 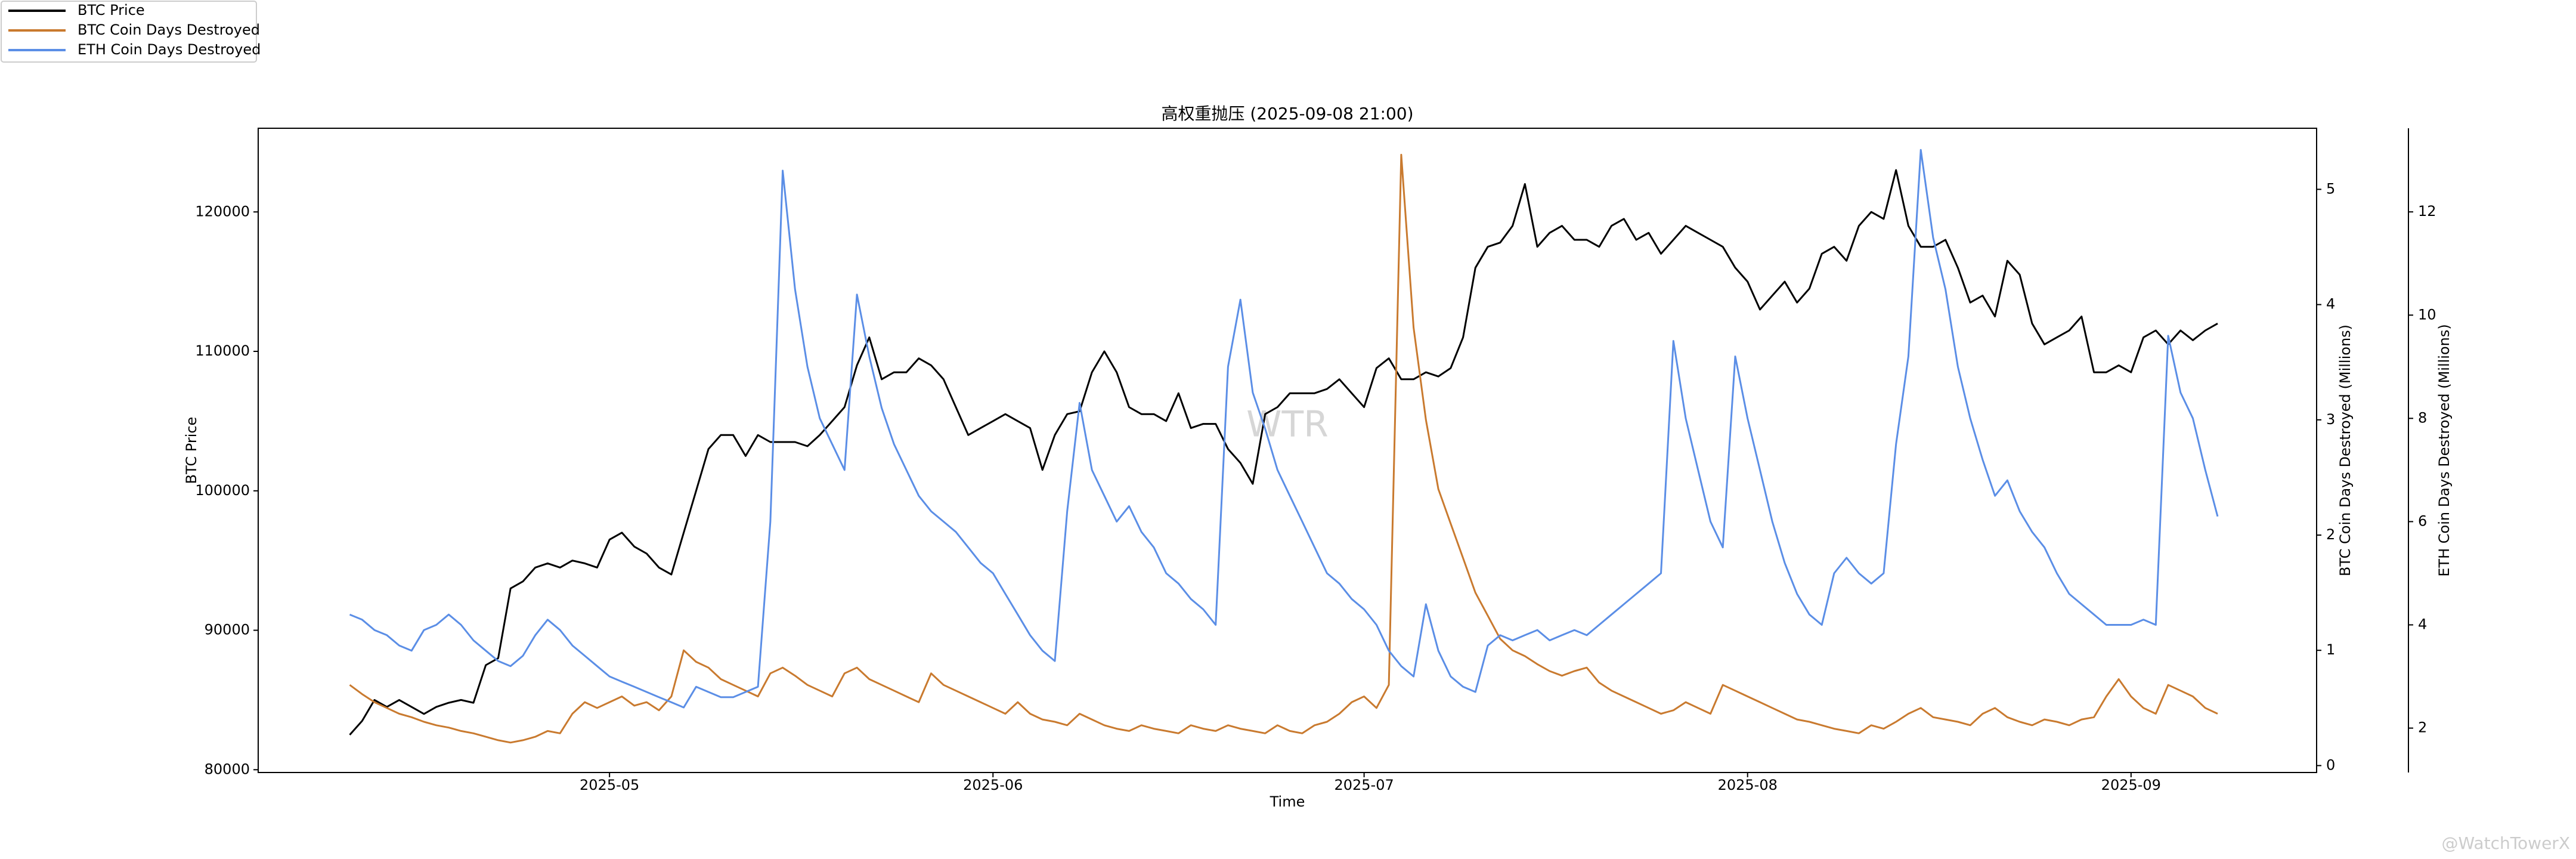 I want to click on x-axis-label: Time, so click(x=1288, y=801).